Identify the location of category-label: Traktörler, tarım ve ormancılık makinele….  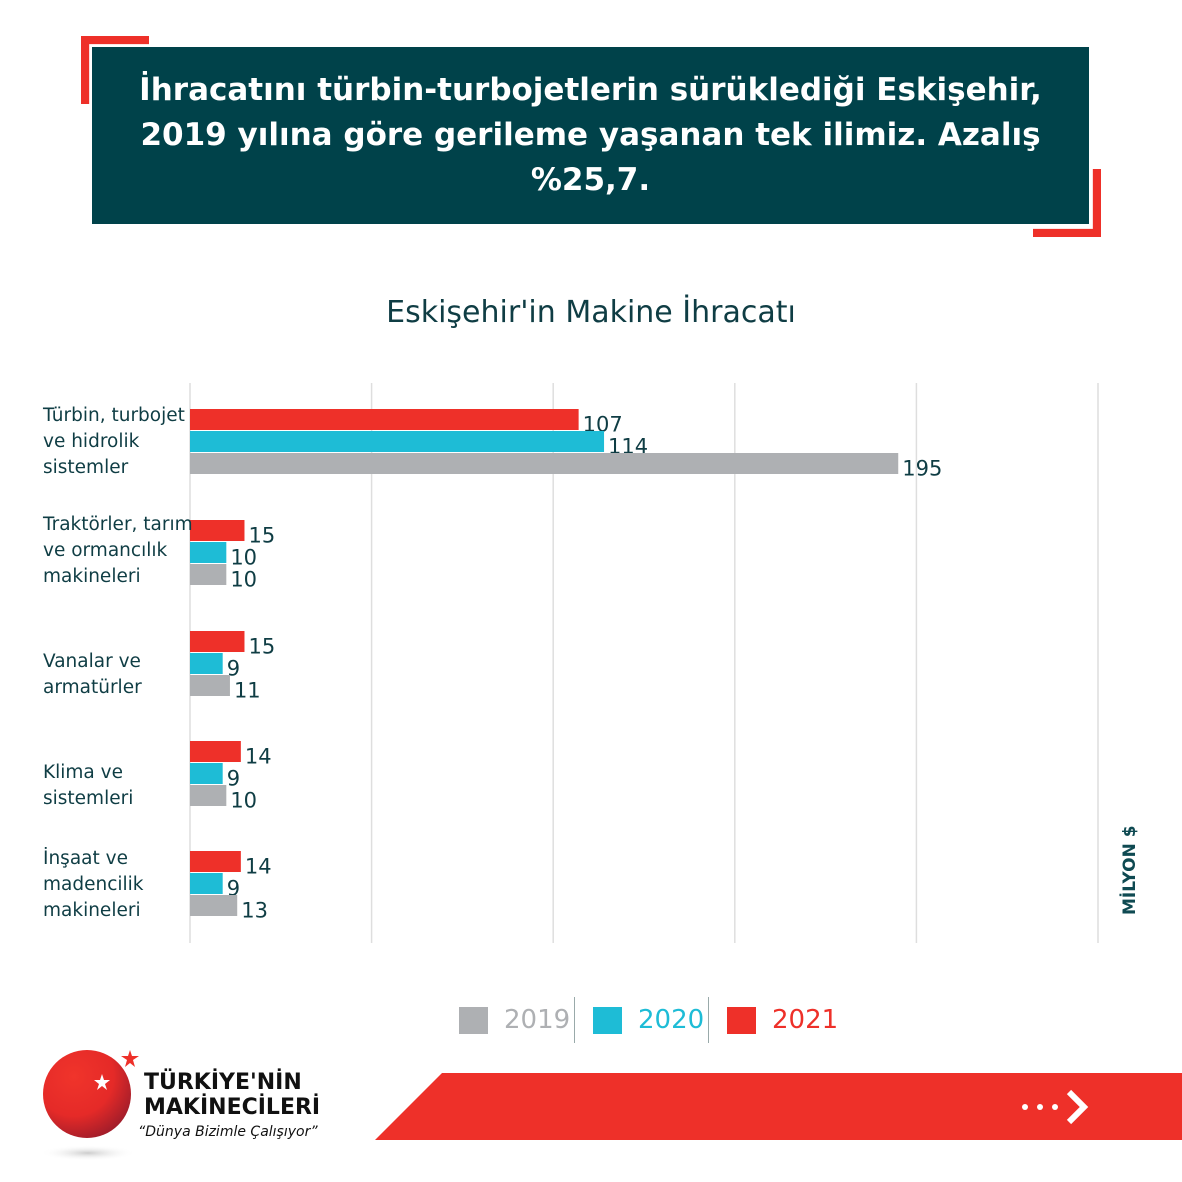
(118, 550).